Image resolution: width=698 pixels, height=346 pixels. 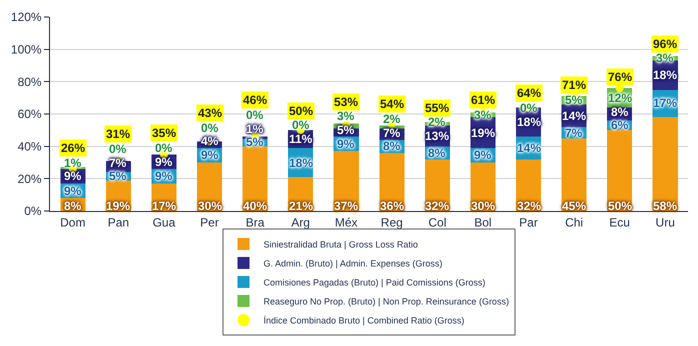 What do you see at coordinates (164, 133) in the screenshot?
I see `data-label: 35%` at bounding box center [164, 133].